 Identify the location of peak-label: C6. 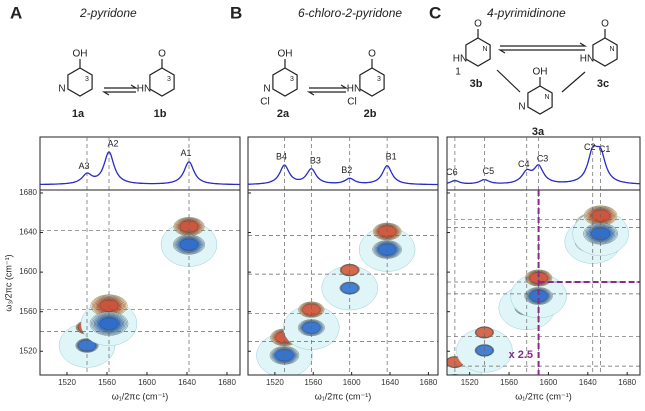
(452, 172).